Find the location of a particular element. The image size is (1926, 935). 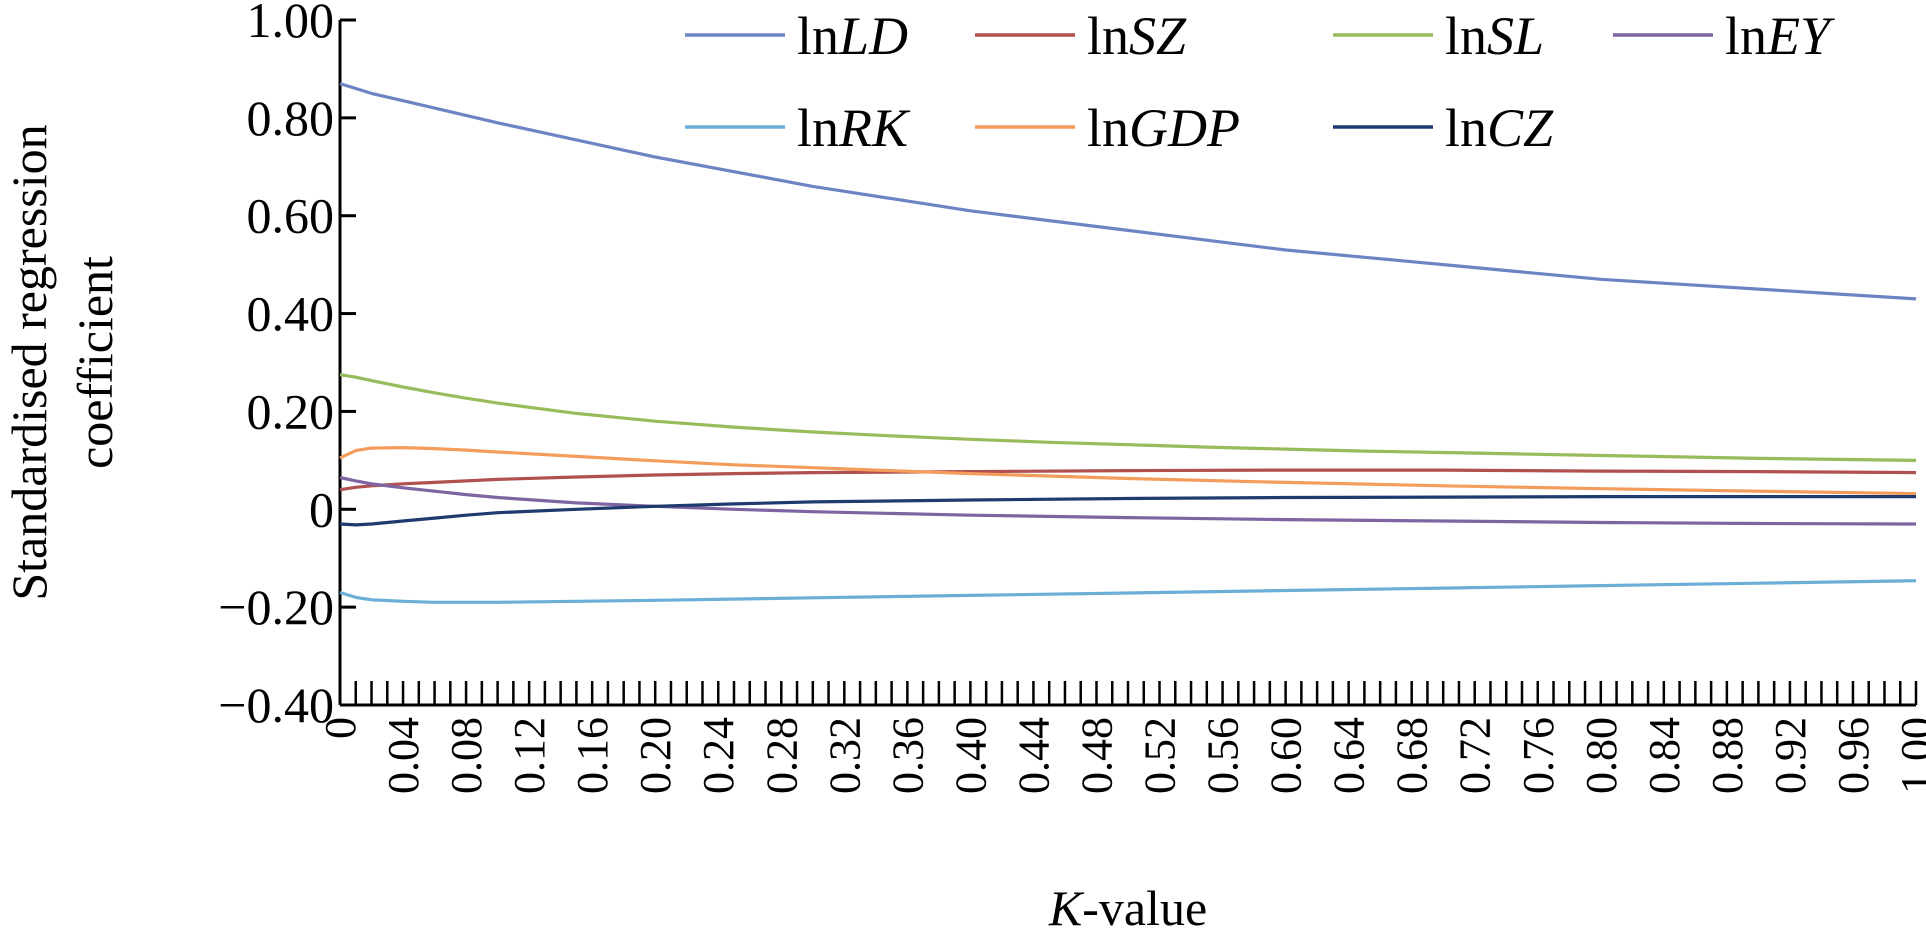

series-line-lnsl is located at coordinates (1128, 417).